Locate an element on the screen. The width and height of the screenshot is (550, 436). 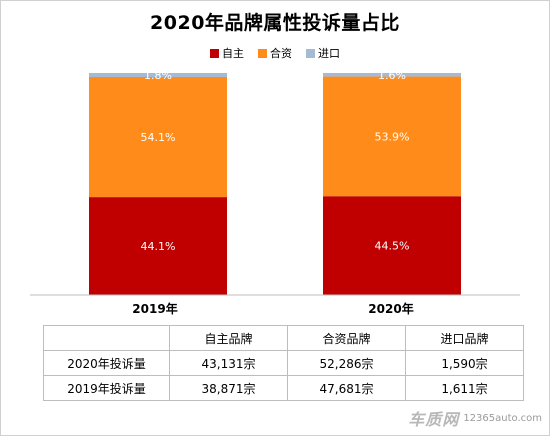
table-header-row: 自主品牌 合资品牌 进口品牌 is located at coordinates (283, 338).